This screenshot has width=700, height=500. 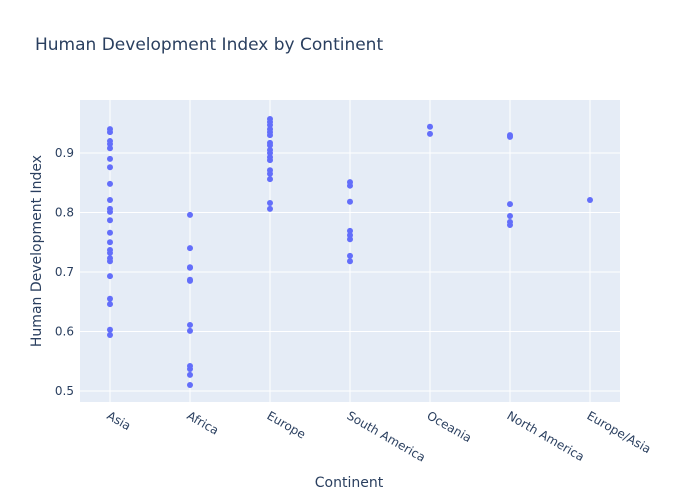 What do you see at coordinates (64, 272) in the screenshot?
I see `y-tick-label: 0.7` at bounding box center [64, 272].